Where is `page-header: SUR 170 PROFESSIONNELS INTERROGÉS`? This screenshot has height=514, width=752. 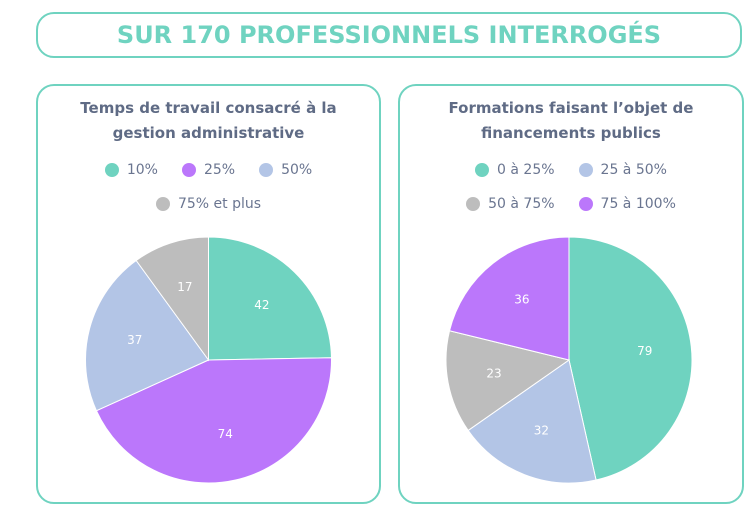
page-header: SUR 170 PROFESSIONNELS INTERROGÉS is located at coordinates (389, 35).